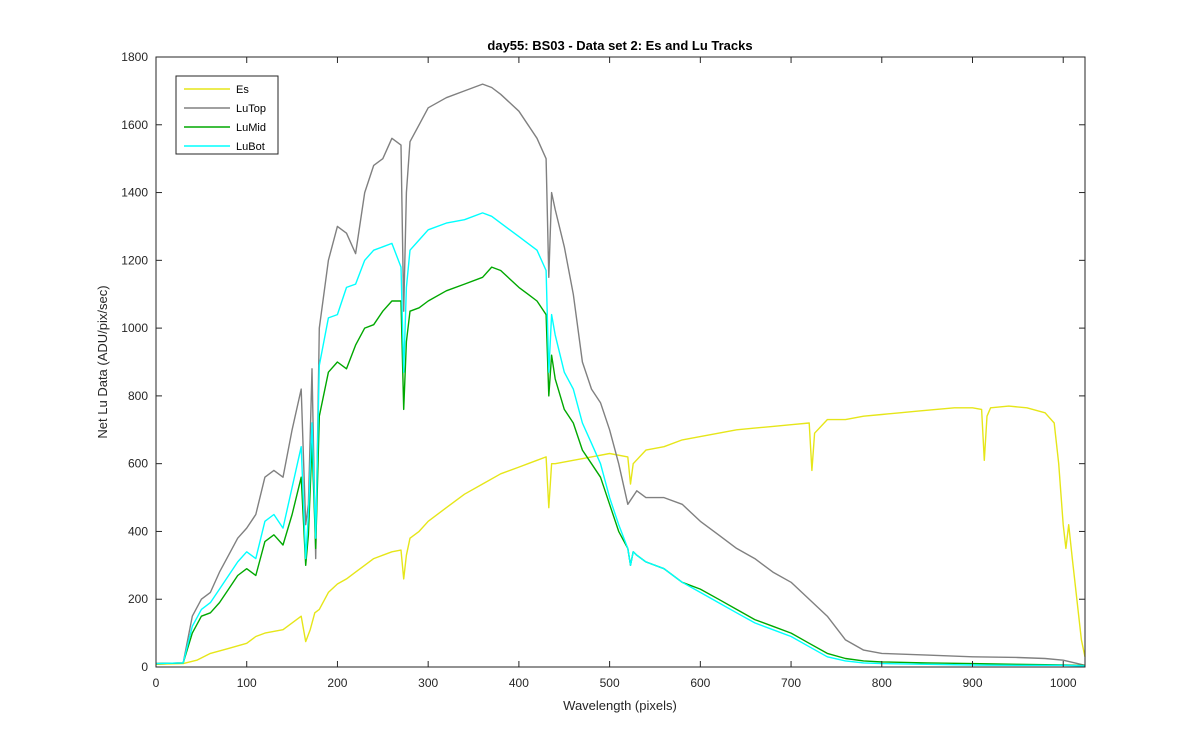  Describe the element at coordinates (882, 683) in the screenshot. I see `x-tick-label: 800` at that location.